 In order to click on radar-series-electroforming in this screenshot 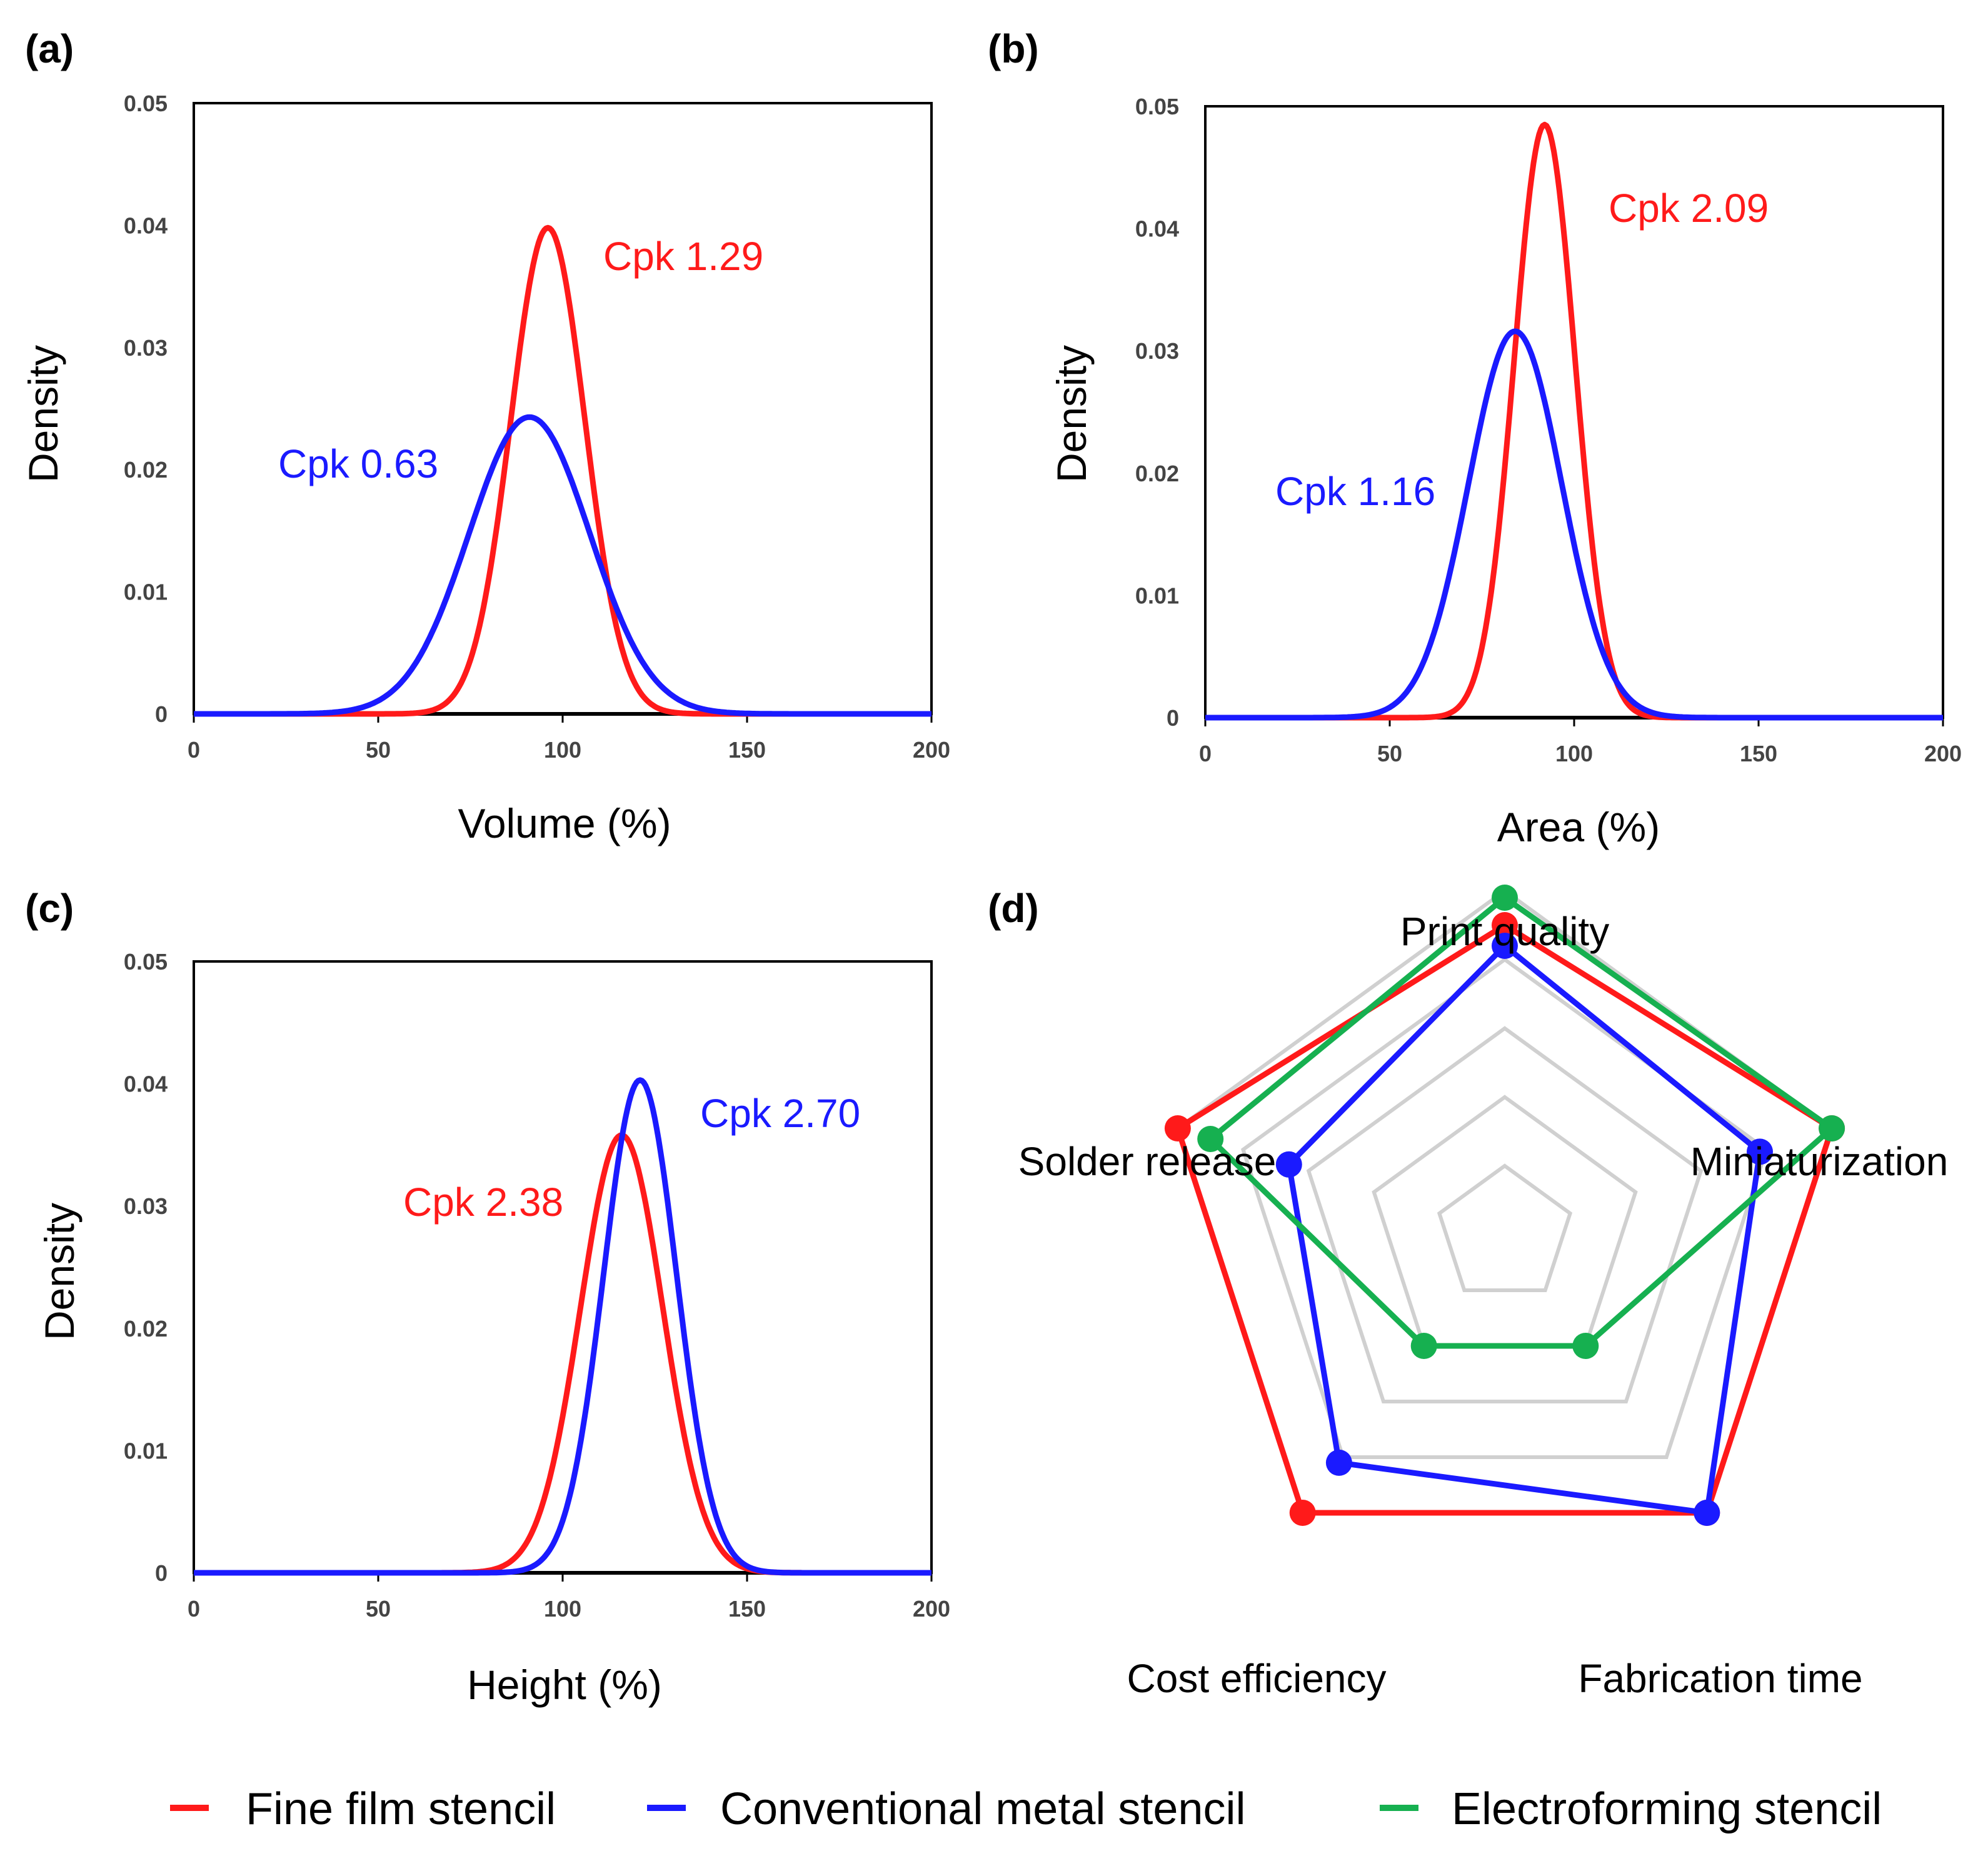, I will do `click(1521, 1122)`.